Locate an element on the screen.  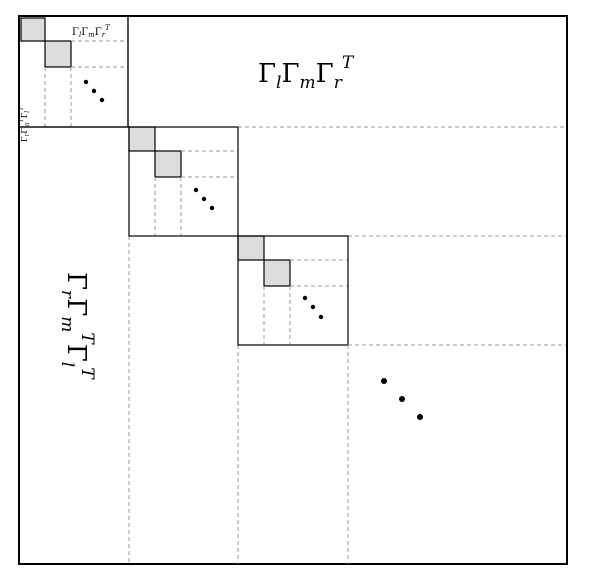
diag-cell-1a is located at coordinates (142, 139).